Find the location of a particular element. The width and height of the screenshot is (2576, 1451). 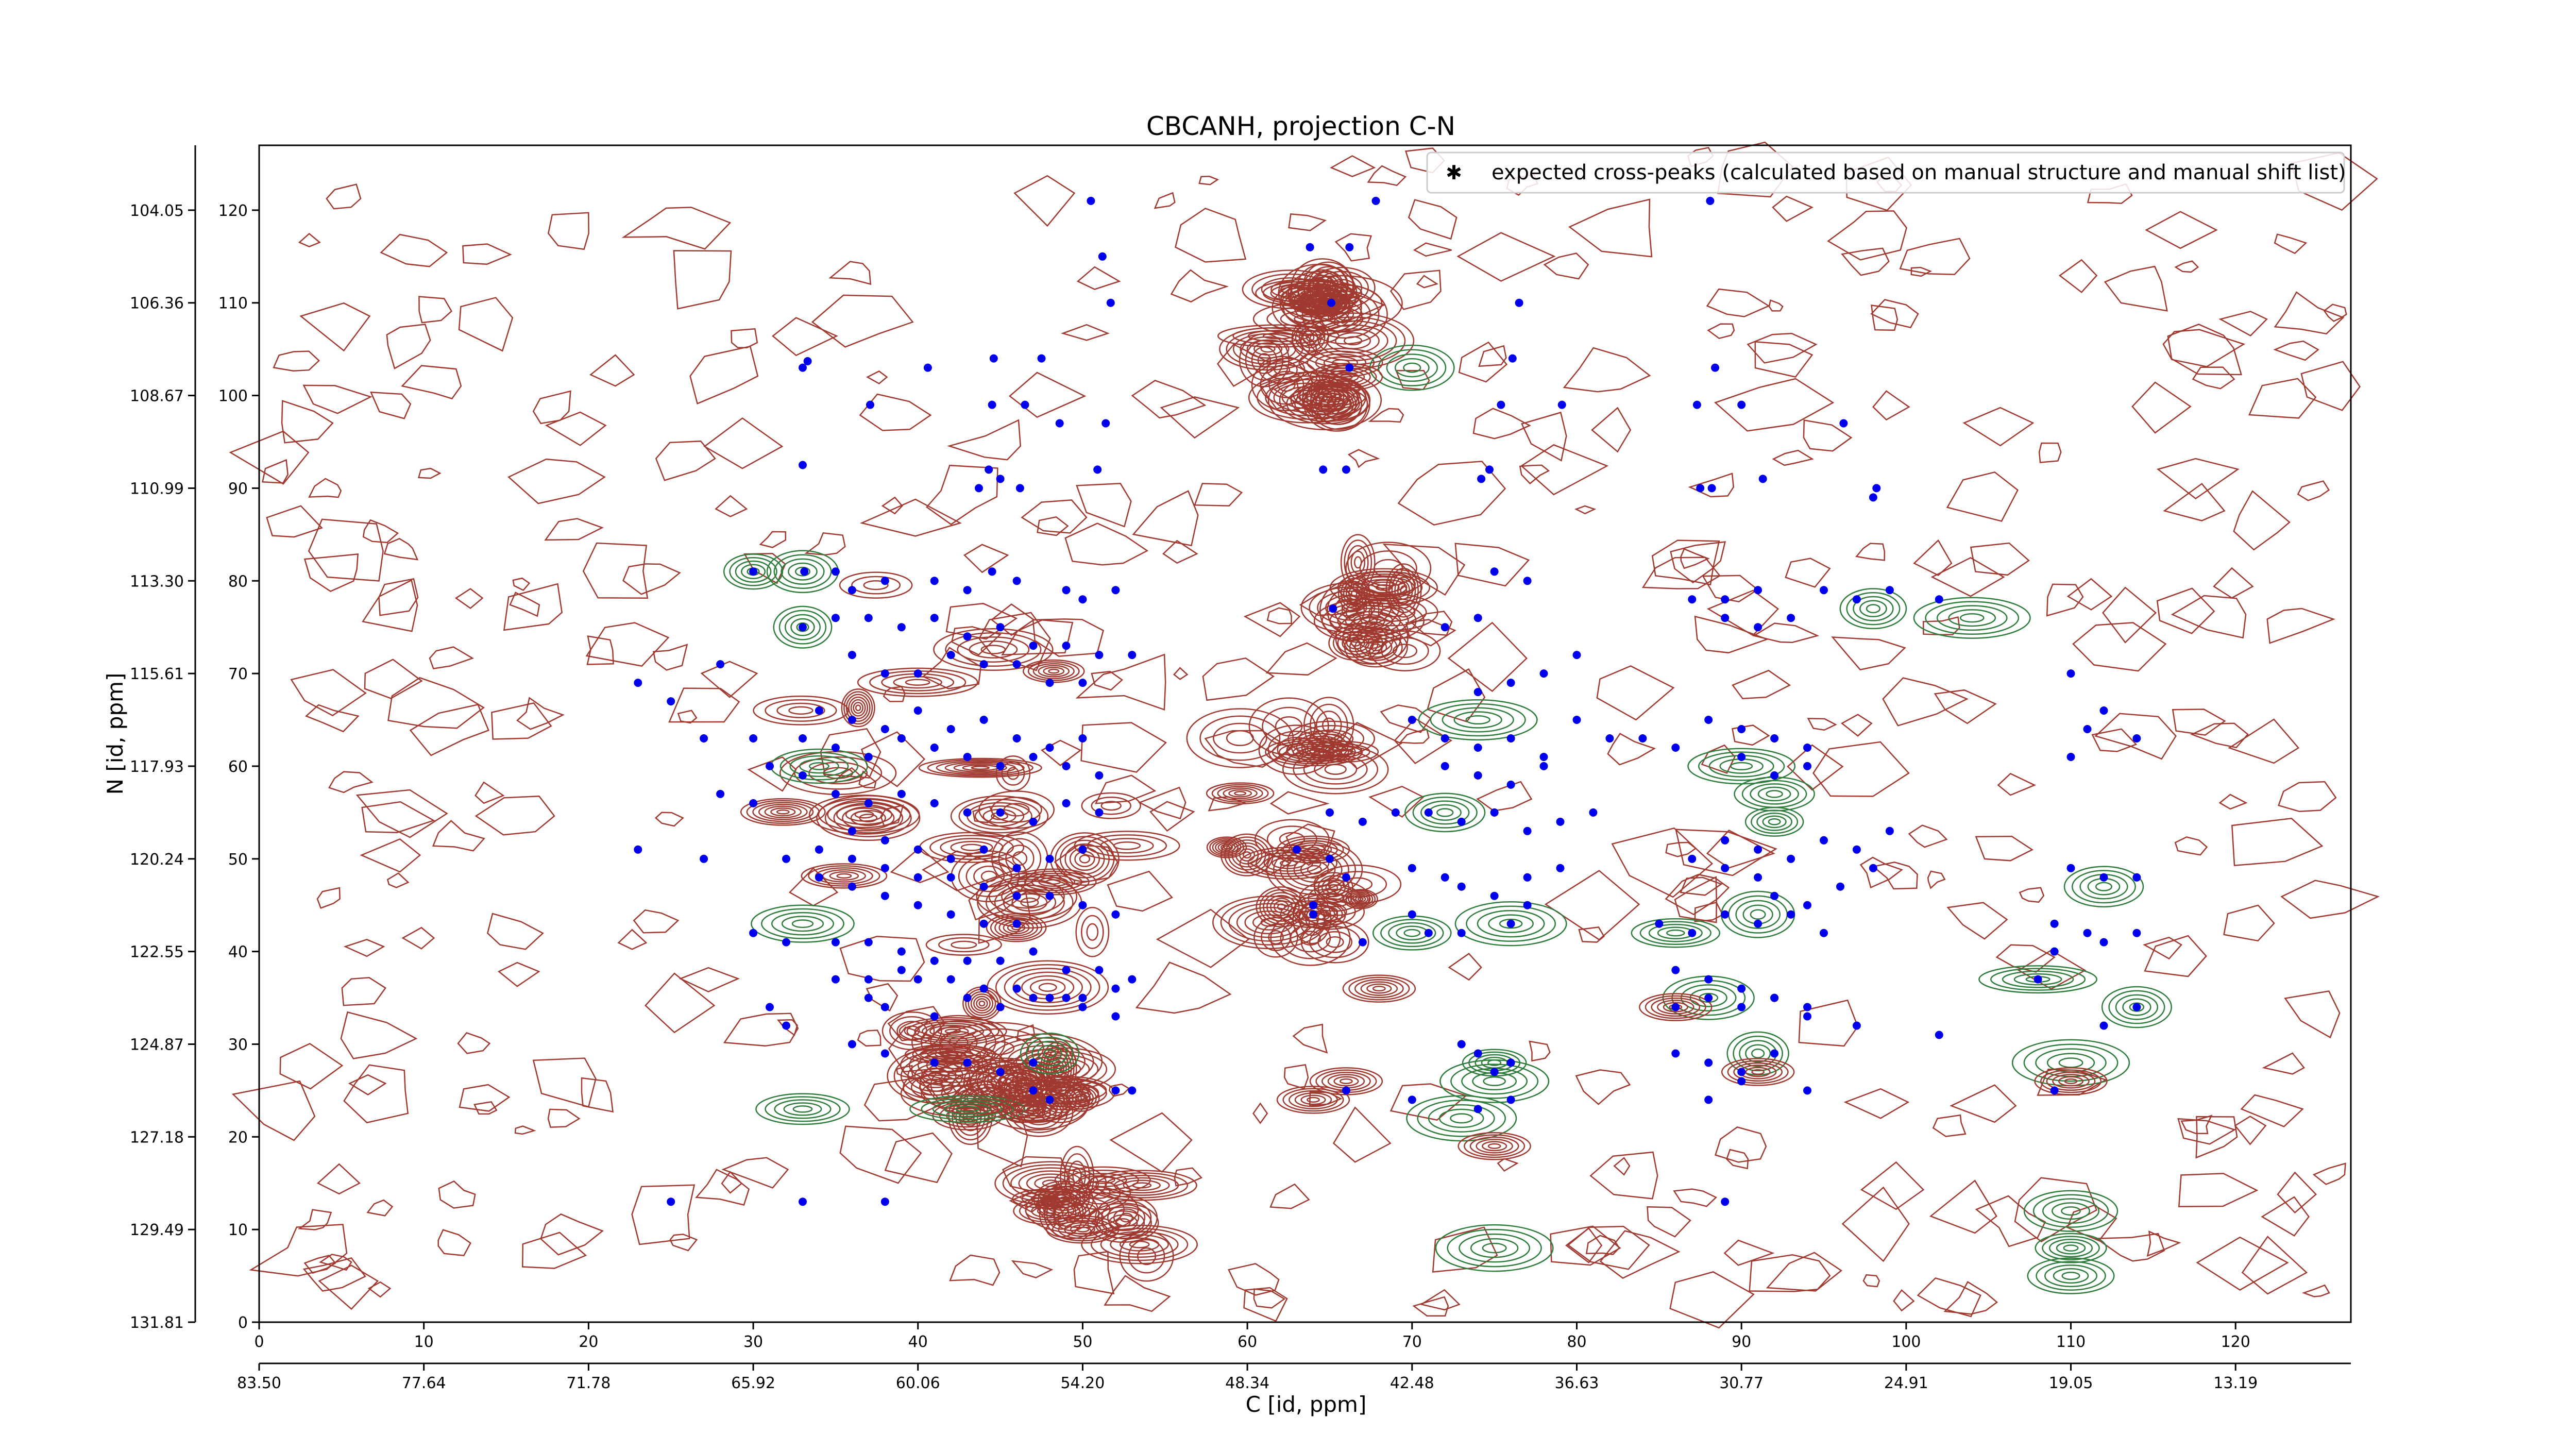

x-tick-label: 30 is located at coordinates (753, 1342).